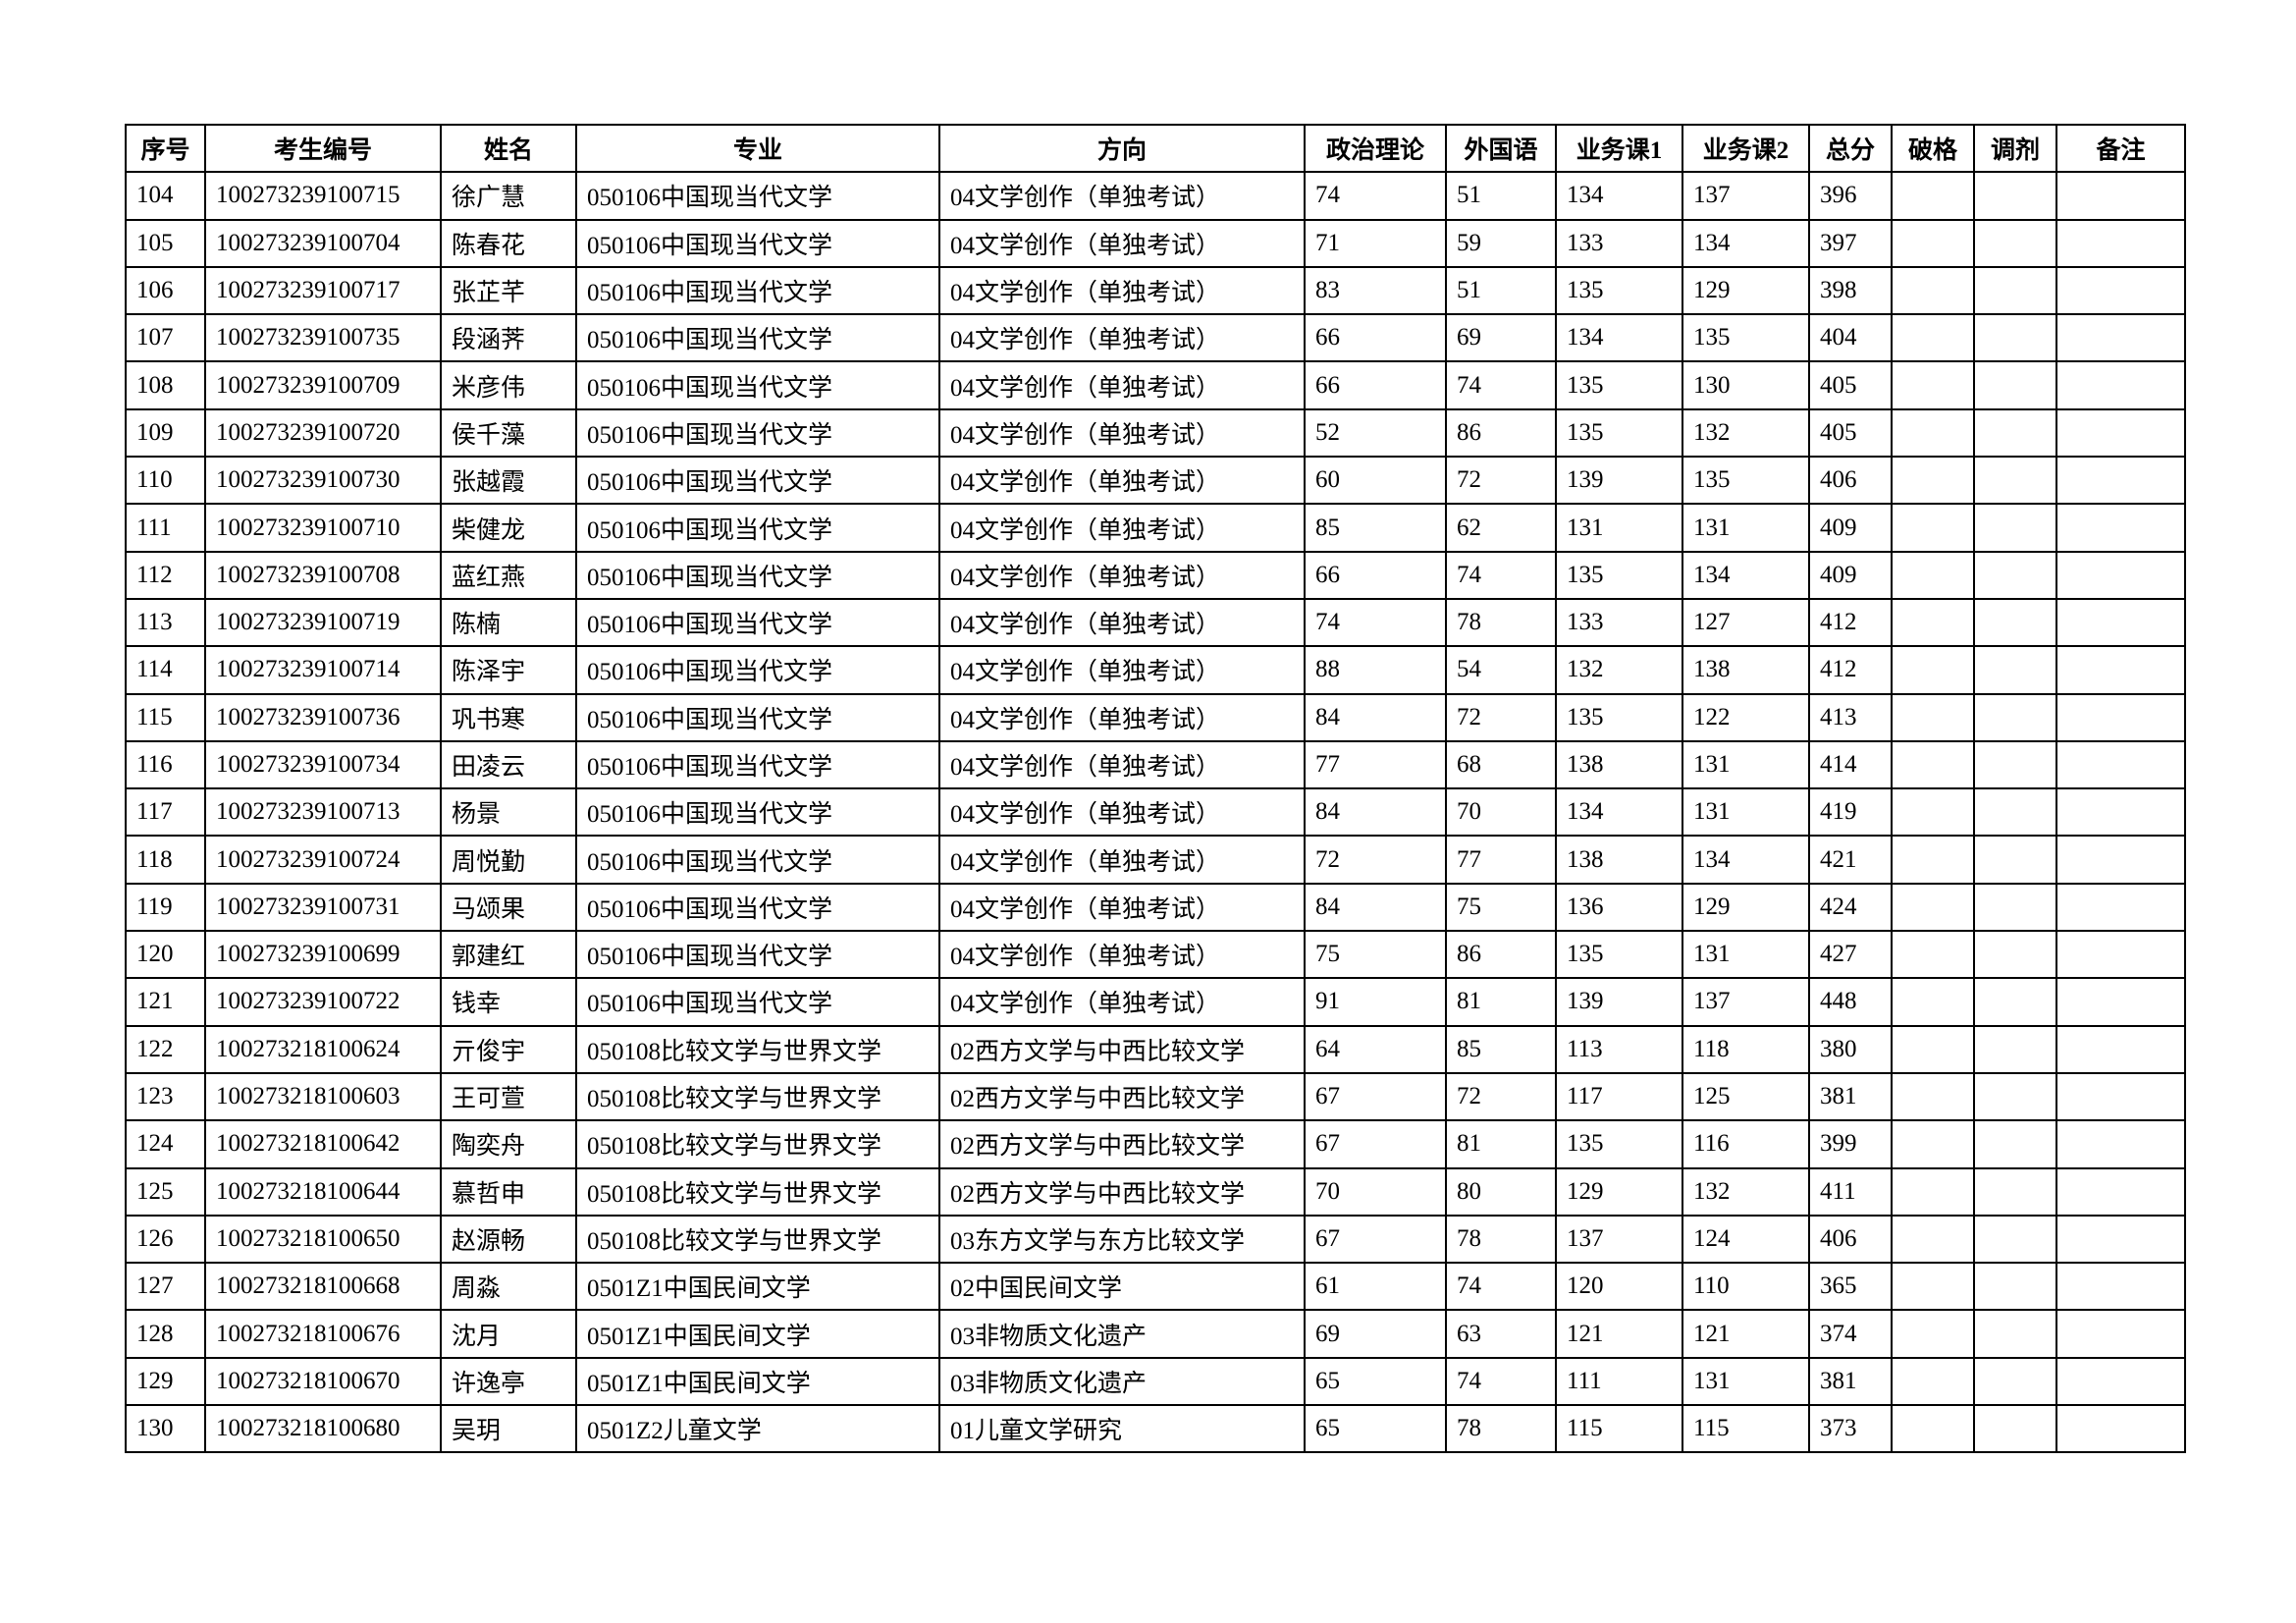  I want to click on table-cell: 133, so click(1619, 243).